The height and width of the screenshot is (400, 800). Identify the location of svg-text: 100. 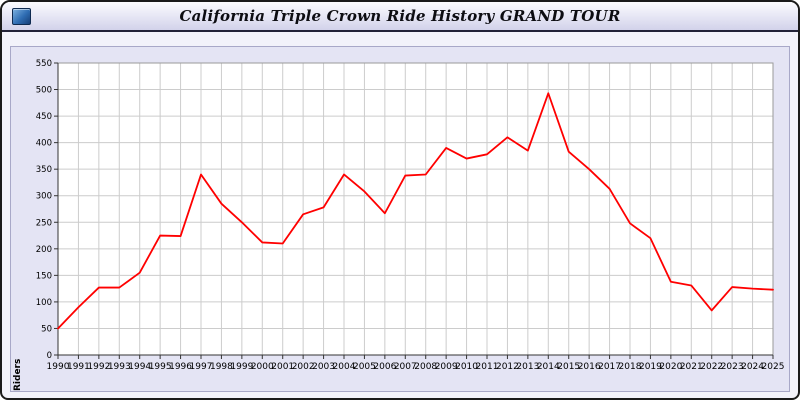
(44, 303).